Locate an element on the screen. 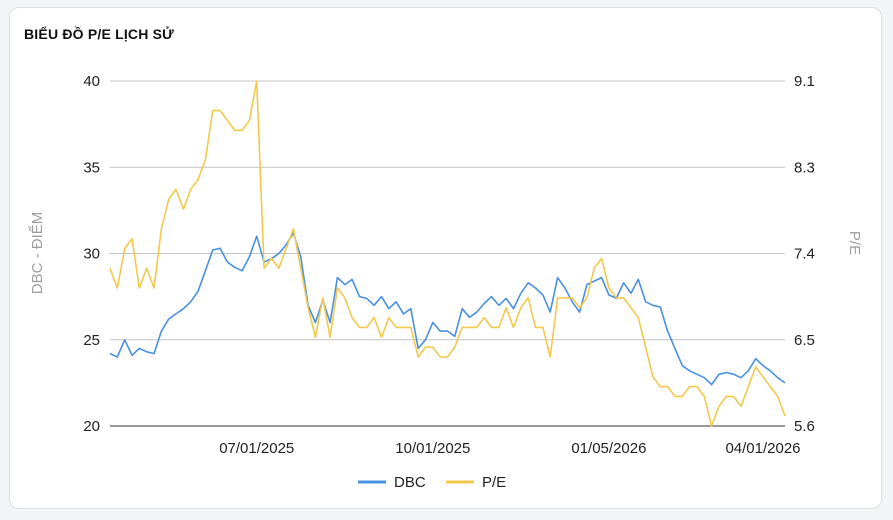 The image size is (893, 520). x-tick-label: 07/01/2025 is located at coordinates (256, 448).